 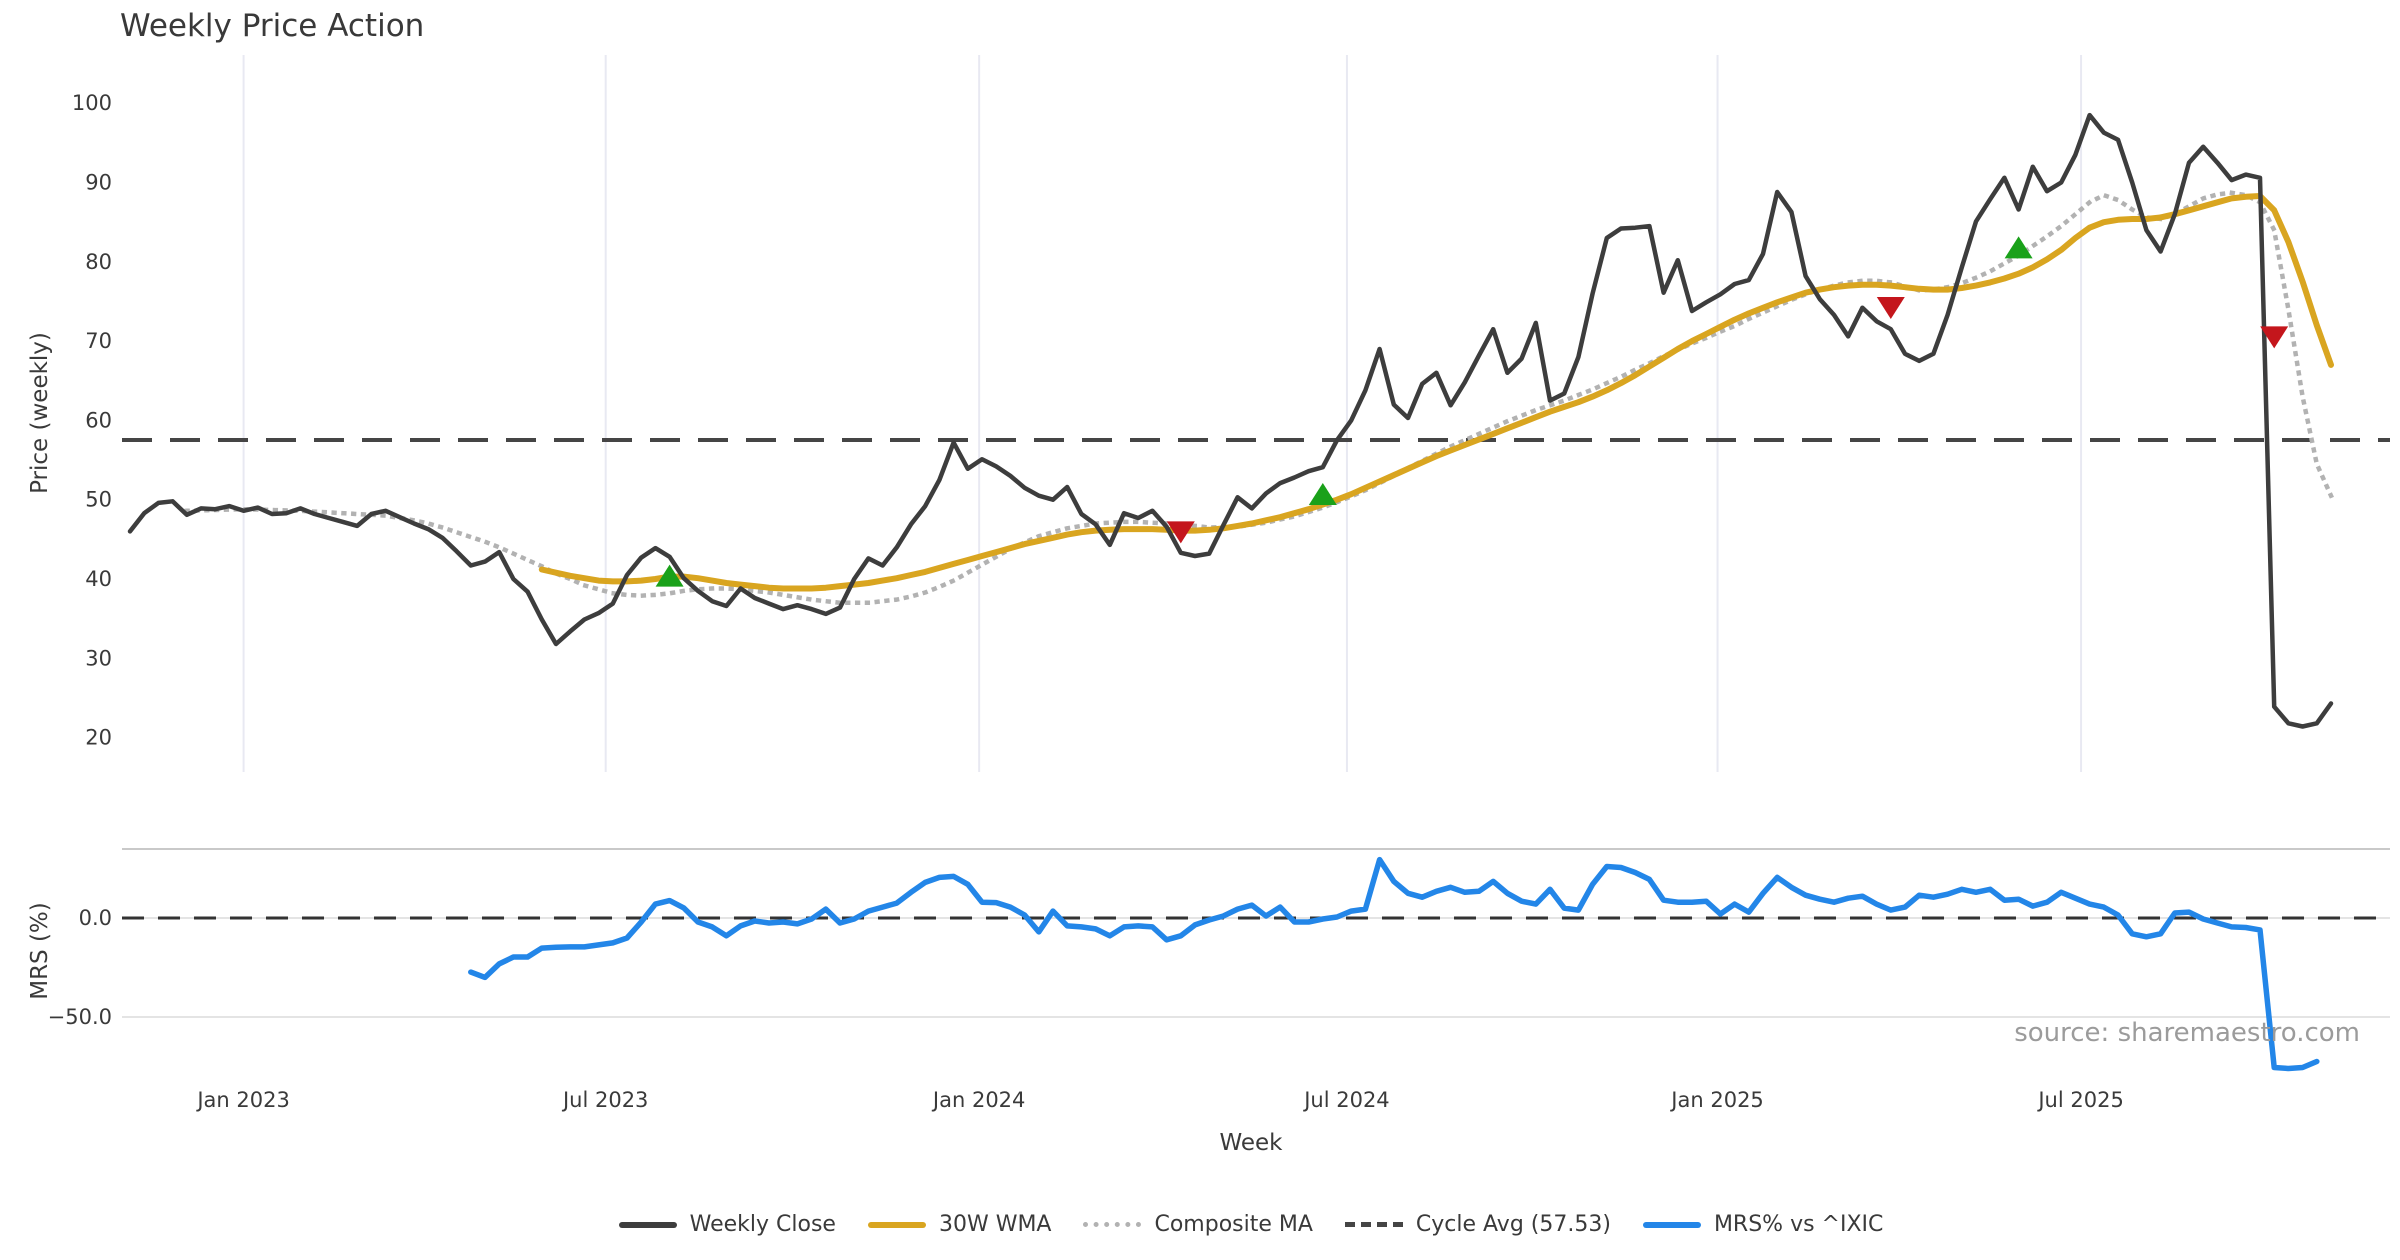 I want to click on xtick-label: Jul 2024, so click(x=1345, y=1100).